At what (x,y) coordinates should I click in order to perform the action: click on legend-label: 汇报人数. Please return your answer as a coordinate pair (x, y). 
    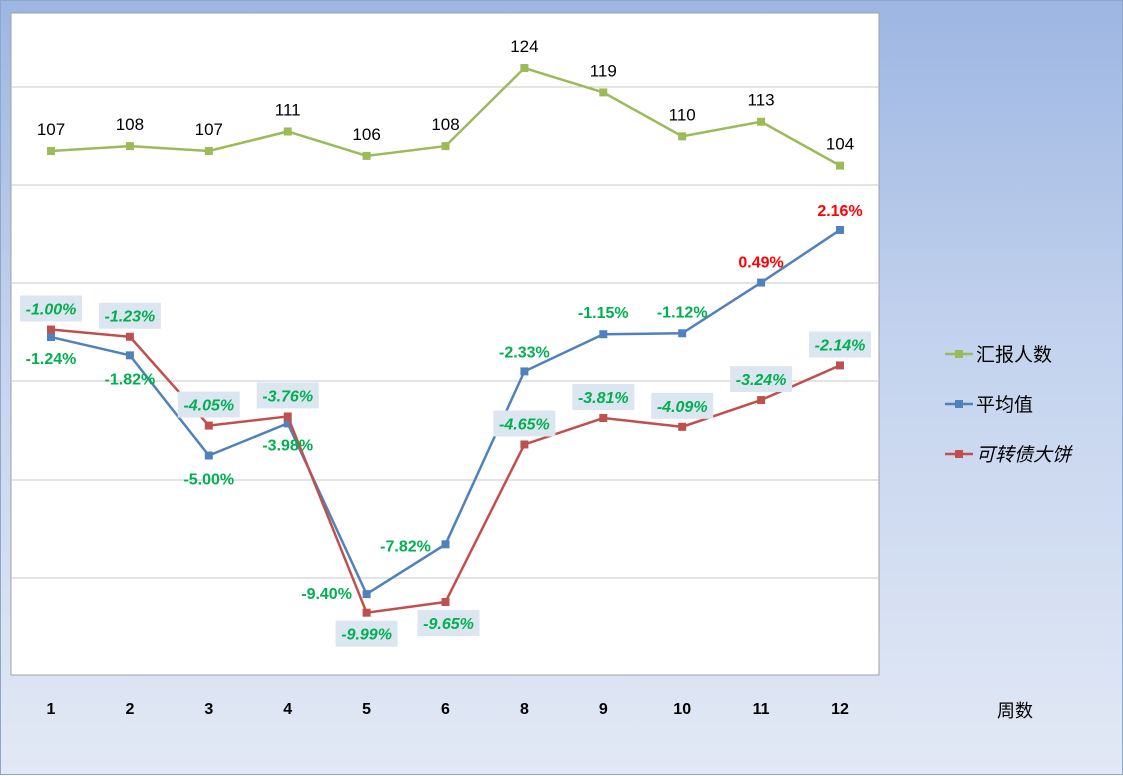
    Looking at the image, I should click on (1014, 355).